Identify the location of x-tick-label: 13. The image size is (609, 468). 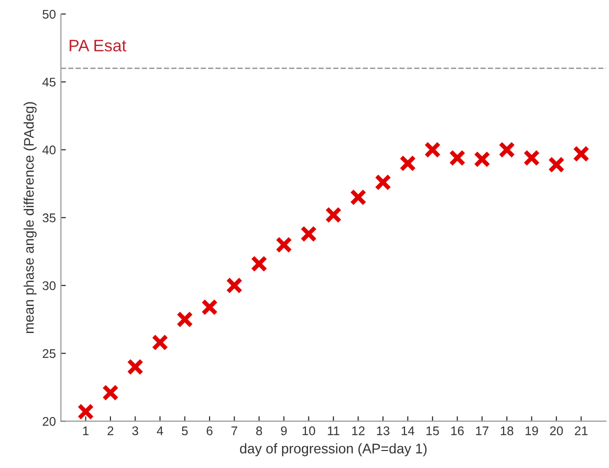
(383, 431).